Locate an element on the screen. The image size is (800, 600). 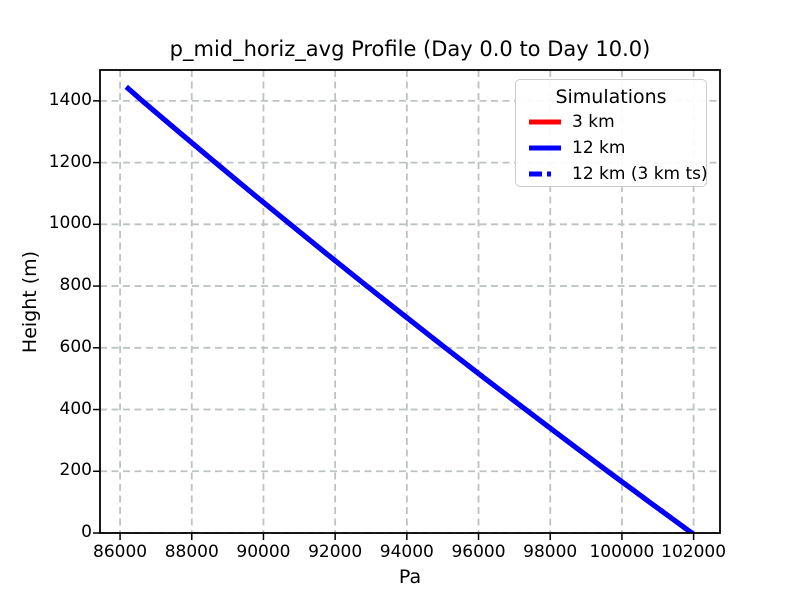
x-tick-label: 86000 is located at coordinates (120, 552).